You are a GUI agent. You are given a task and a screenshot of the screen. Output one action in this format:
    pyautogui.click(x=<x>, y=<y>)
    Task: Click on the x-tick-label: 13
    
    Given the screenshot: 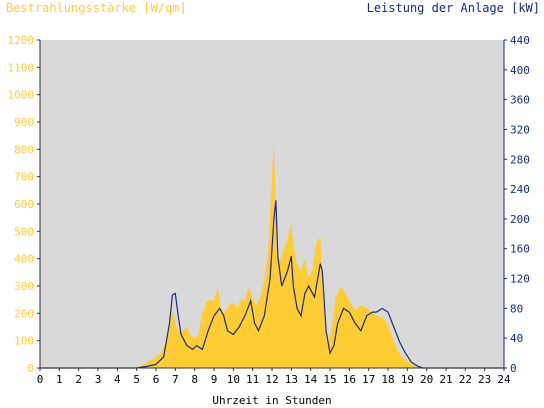 What is the action you would take?
    pyautogui.click(x=291, y=379)
    